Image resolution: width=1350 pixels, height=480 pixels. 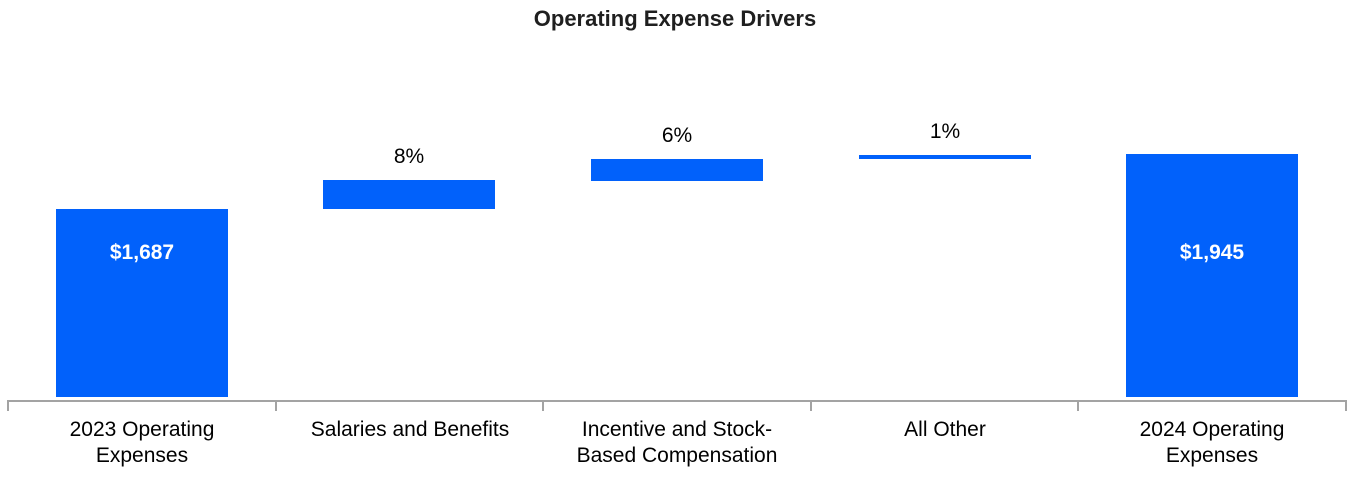 I want to click on category-label: All Other, so click(x=945, y=429).